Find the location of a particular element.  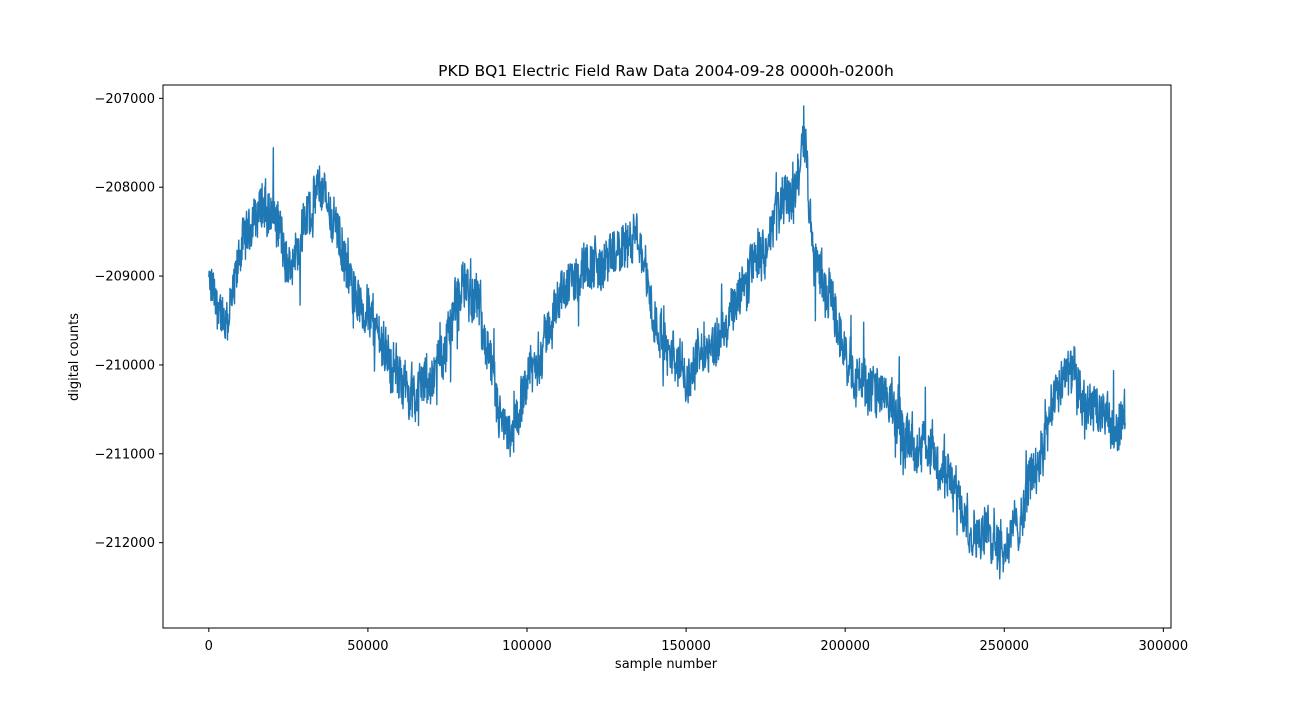

x-tick-label: 250000 is located at coordinates (1004, 646).